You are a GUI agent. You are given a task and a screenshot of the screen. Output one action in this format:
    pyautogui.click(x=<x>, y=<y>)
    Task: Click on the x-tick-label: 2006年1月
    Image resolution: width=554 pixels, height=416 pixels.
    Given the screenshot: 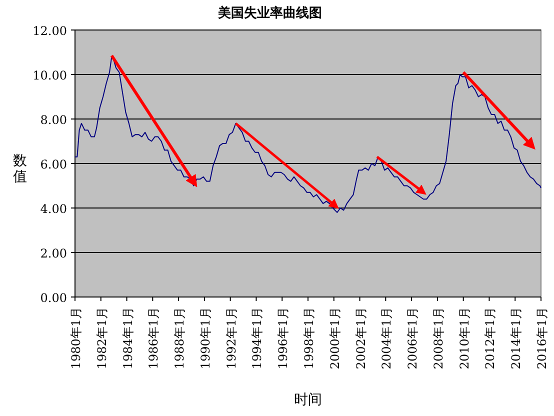 What is the action you would take?
    pyautogui.click(x=413, y=338)
    